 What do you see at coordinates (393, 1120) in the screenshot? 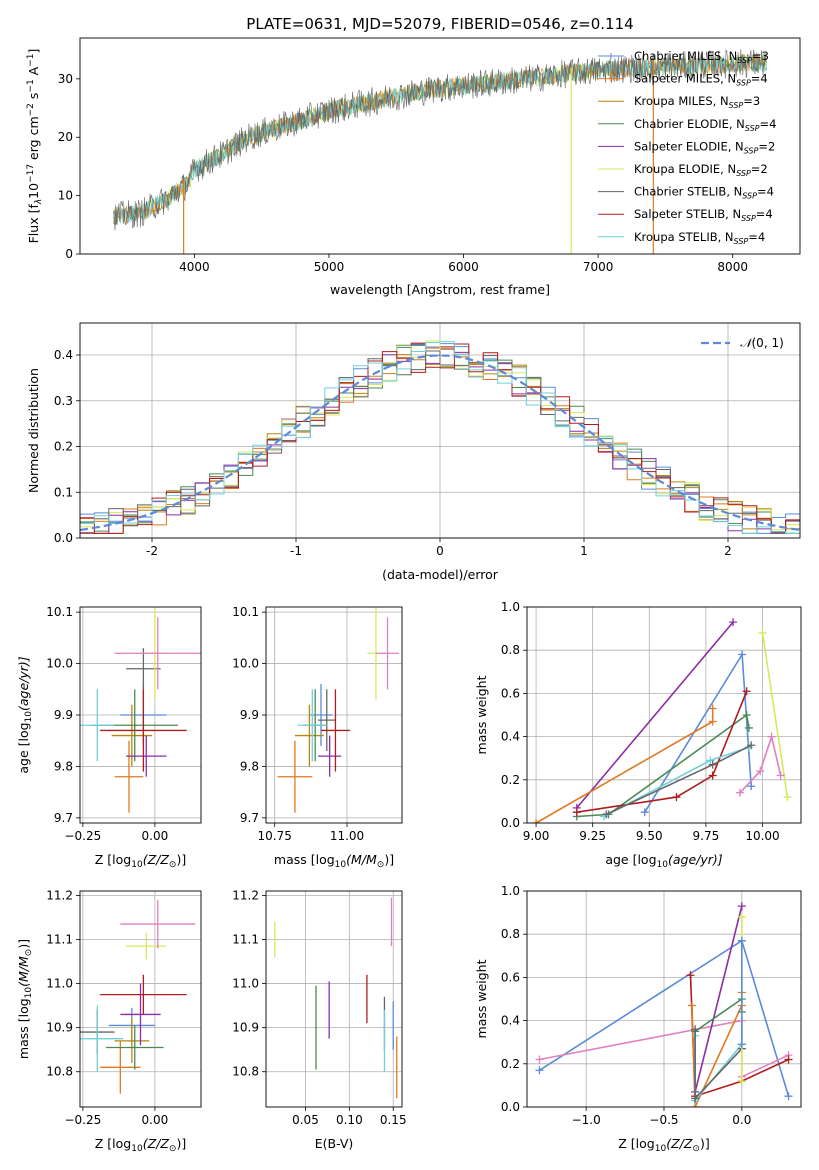
I see `x-tick-label: 0.15` at bounding box center [393, 1120].